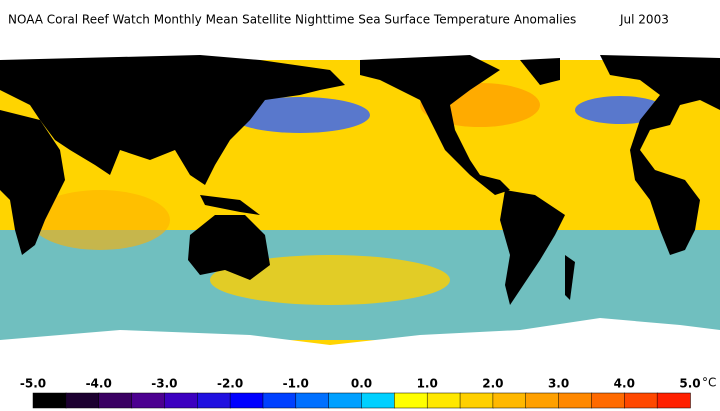 This screenshot has width=720, height=411. What do you see at coordinates (230, 384) in the screenshot?
I see `colorbar-tick-label: -2.0` at bounding box center [230, 384].